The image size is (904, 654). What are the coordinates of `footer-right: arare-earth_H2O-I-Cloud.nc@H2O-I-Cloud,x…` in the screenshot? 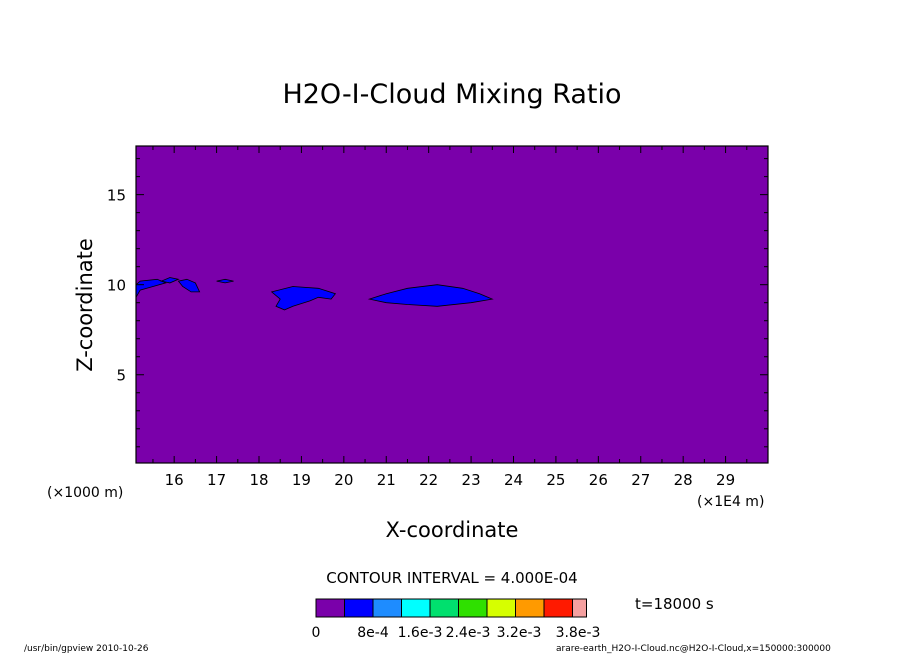 It's located at (693, 649).